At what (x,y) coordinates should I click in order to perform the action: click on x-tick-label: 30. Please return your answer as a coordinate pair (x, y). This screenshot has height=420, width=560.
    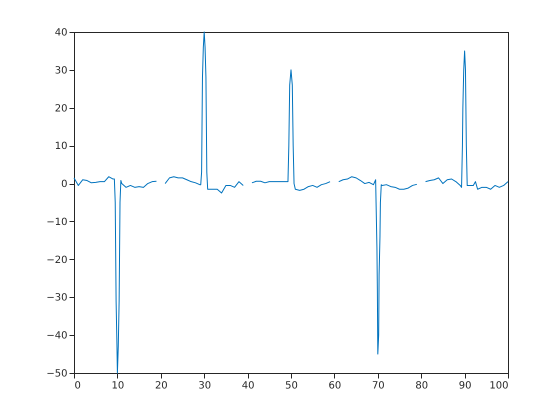
    Looking at the image, I should click on (205, 386).